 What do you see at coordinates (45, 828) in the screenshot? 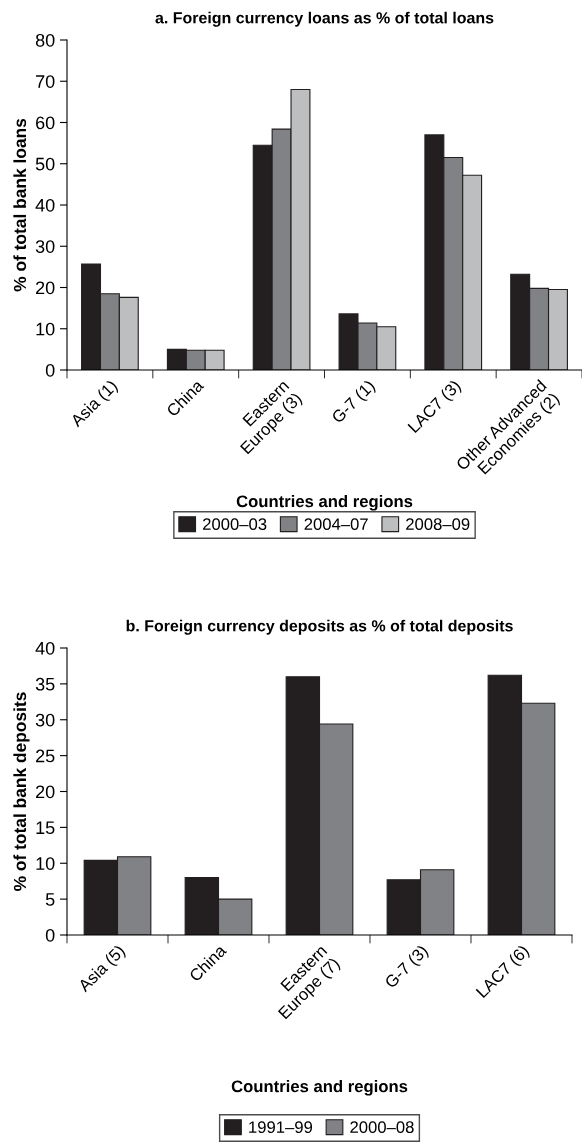
I see `y-tick-label: 15` at bounding box center [45, 828].